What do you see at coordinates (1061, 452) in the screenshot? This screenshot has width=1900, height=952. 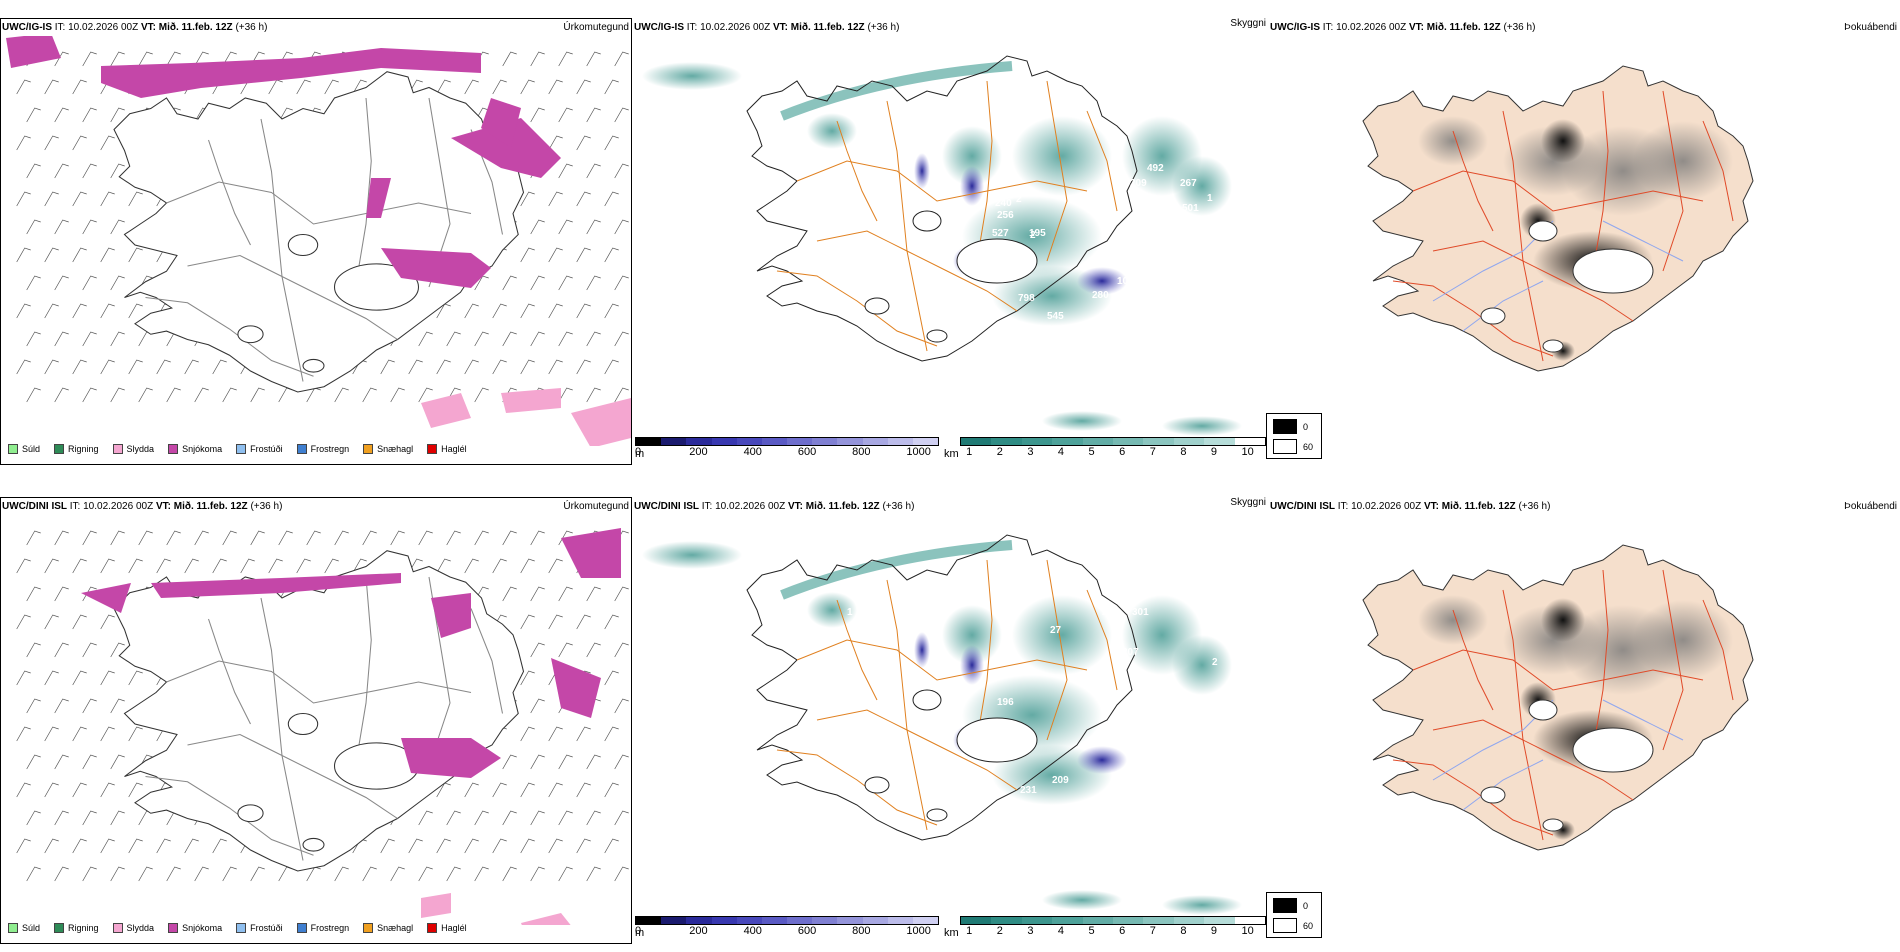 I see `colorbar-tick: 4` at bounding box center [1061, 452].